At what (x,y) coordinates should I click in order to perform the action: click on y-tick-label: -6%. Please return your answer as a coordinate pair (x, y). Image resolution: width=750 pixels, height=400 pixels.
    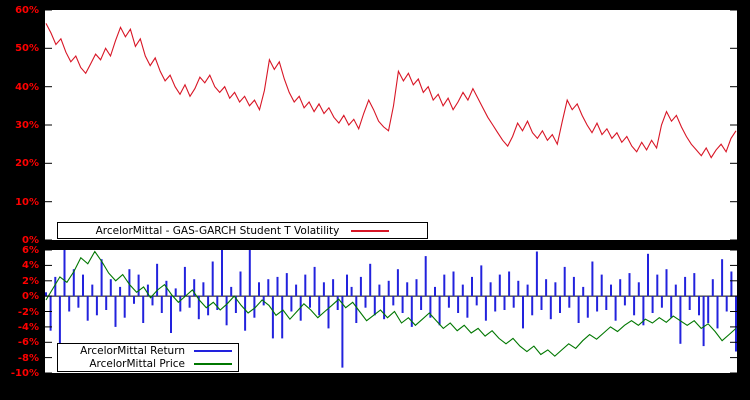
    Looking at the image, I should click on (28, 343).